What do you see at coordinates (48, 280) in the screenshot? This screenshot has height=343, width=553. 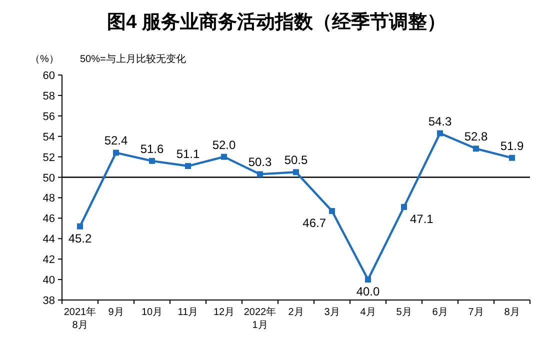 I see `y-tick-label: 40` at bounding box center [48, 280].